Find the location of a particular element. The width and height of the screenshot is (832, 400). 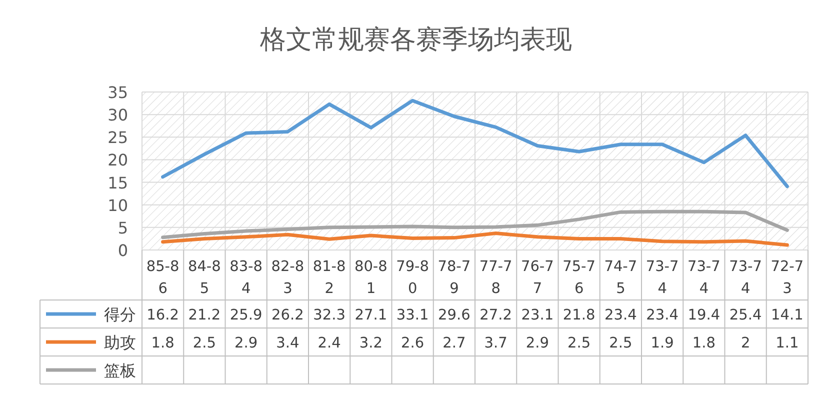

x-tick-label: 85-86 is located at coordinates (163, 278).